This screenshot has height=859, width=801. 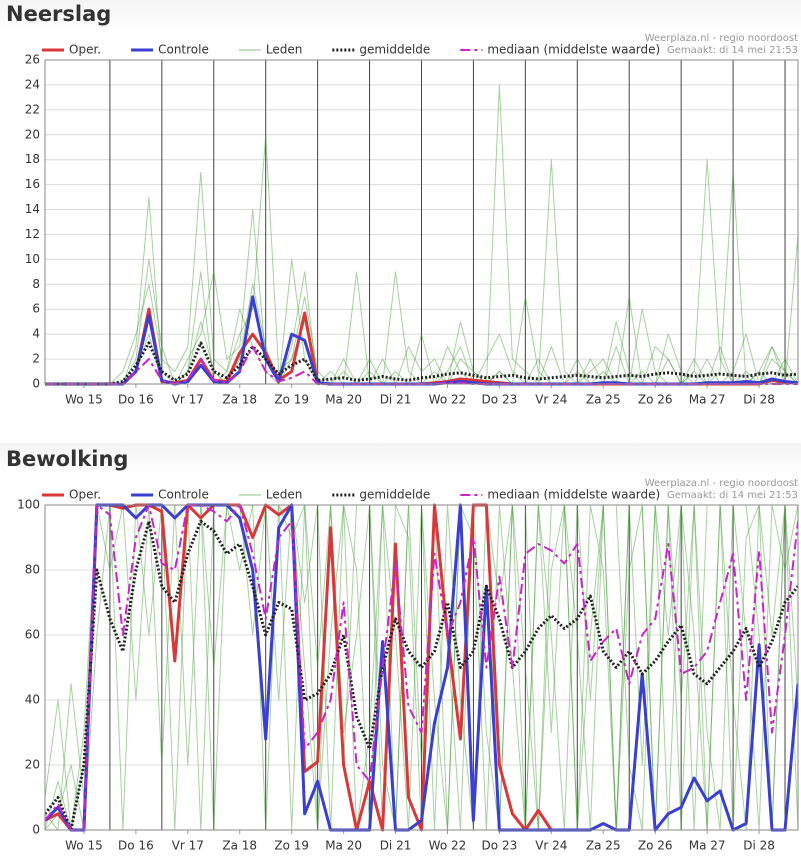 I want to click on series-line, so click(x=421, y=363).